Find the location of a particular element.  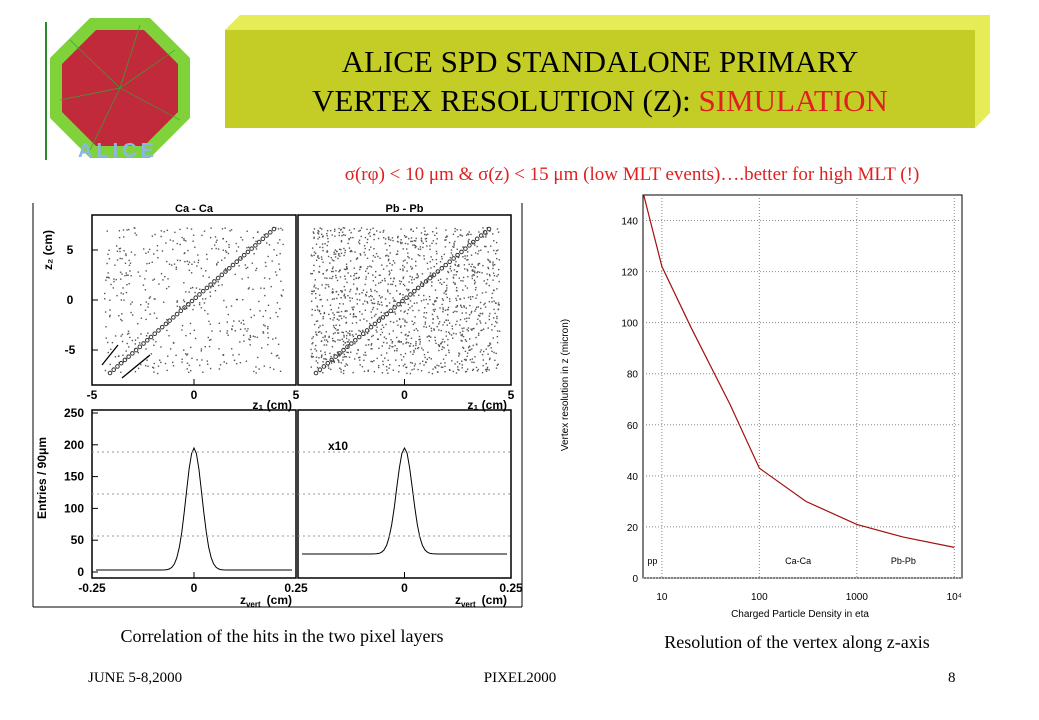

y-tick-label: 50 is located at coordinates (78, 540).